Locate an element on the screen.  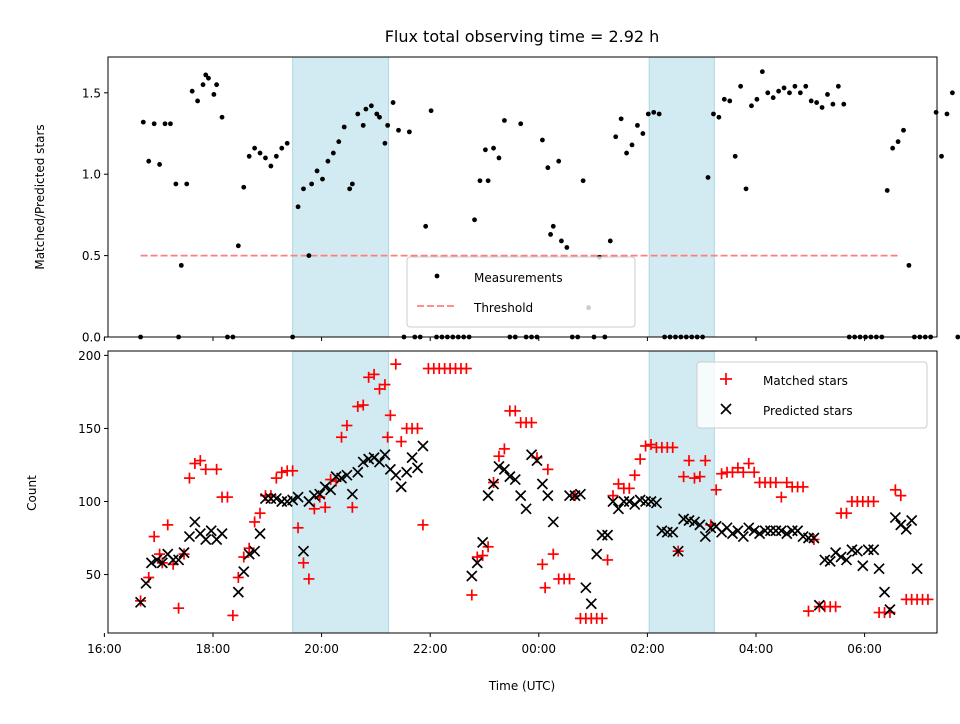
x-axis-label: Time (UTC) is located at coordinates (521, 686).